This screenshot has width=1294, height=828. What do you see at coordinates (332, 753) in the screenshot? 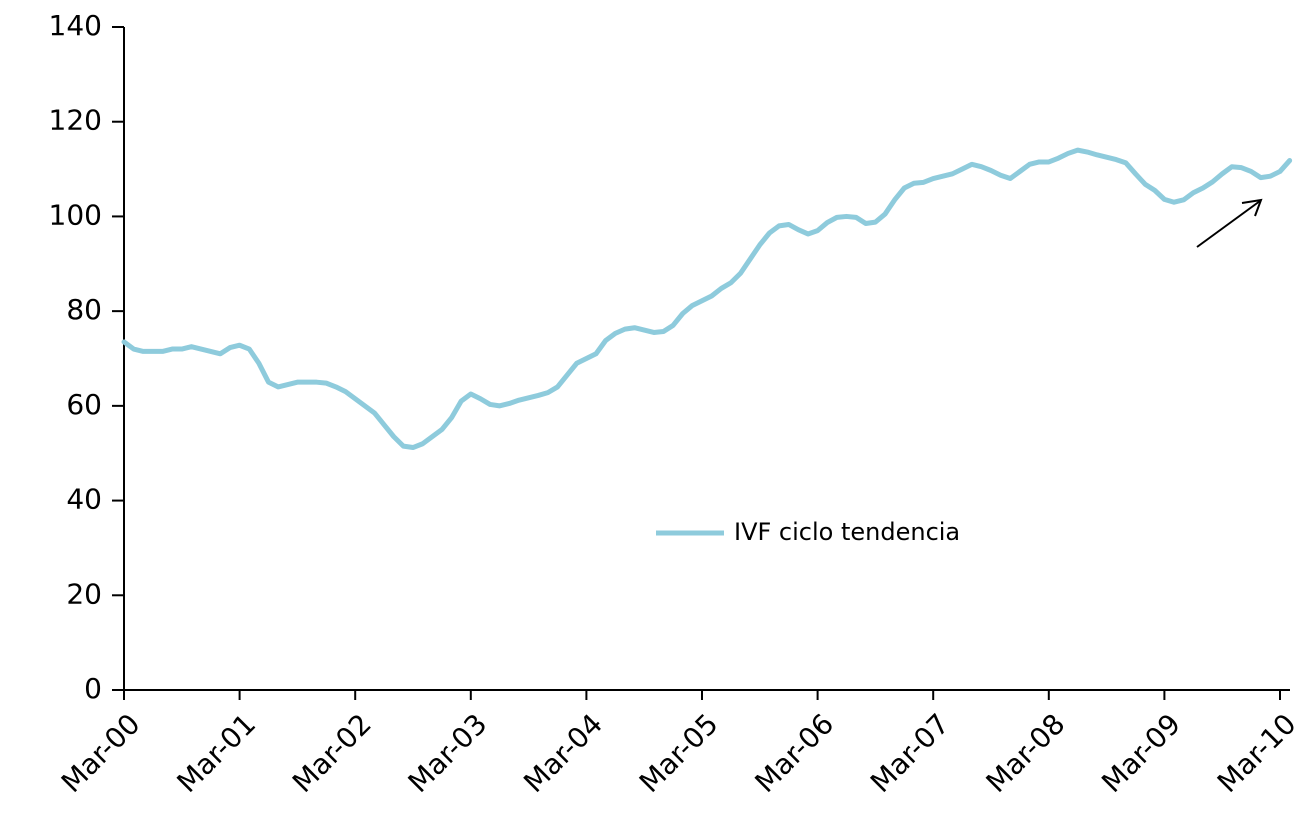
I see `x-tick-label: Mar-02` at bounding box center [332, 753].